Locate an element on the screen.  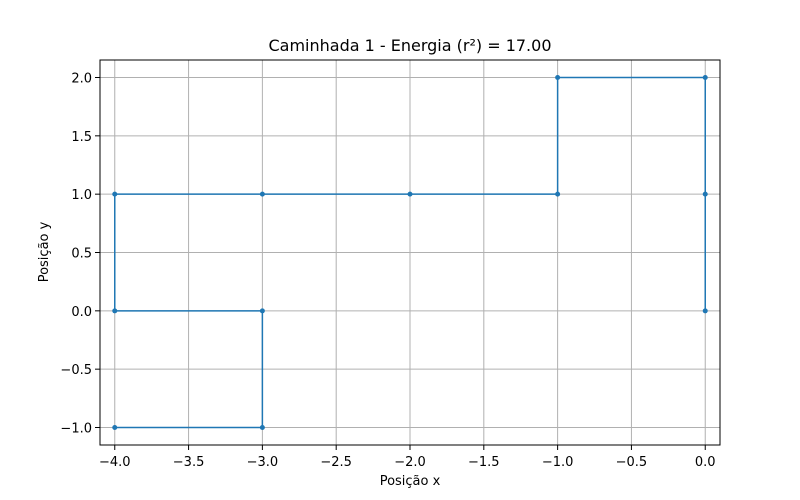
x-tick-label: −2.5 is located at coordinates (336, 462).